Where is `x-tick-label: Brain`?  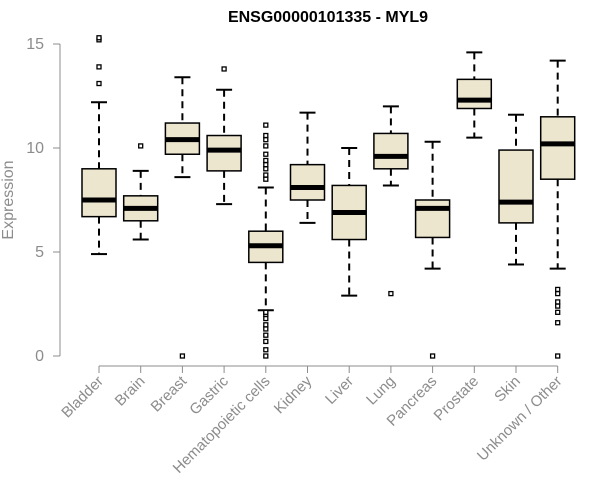
x-tick-label: Brain is located at coordinates (130, 391).